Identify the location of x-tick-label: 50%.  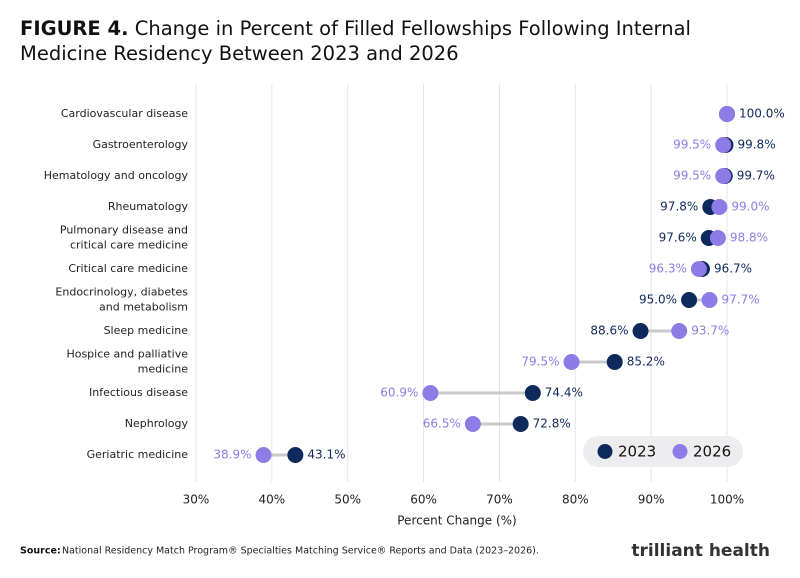
(347, 500).